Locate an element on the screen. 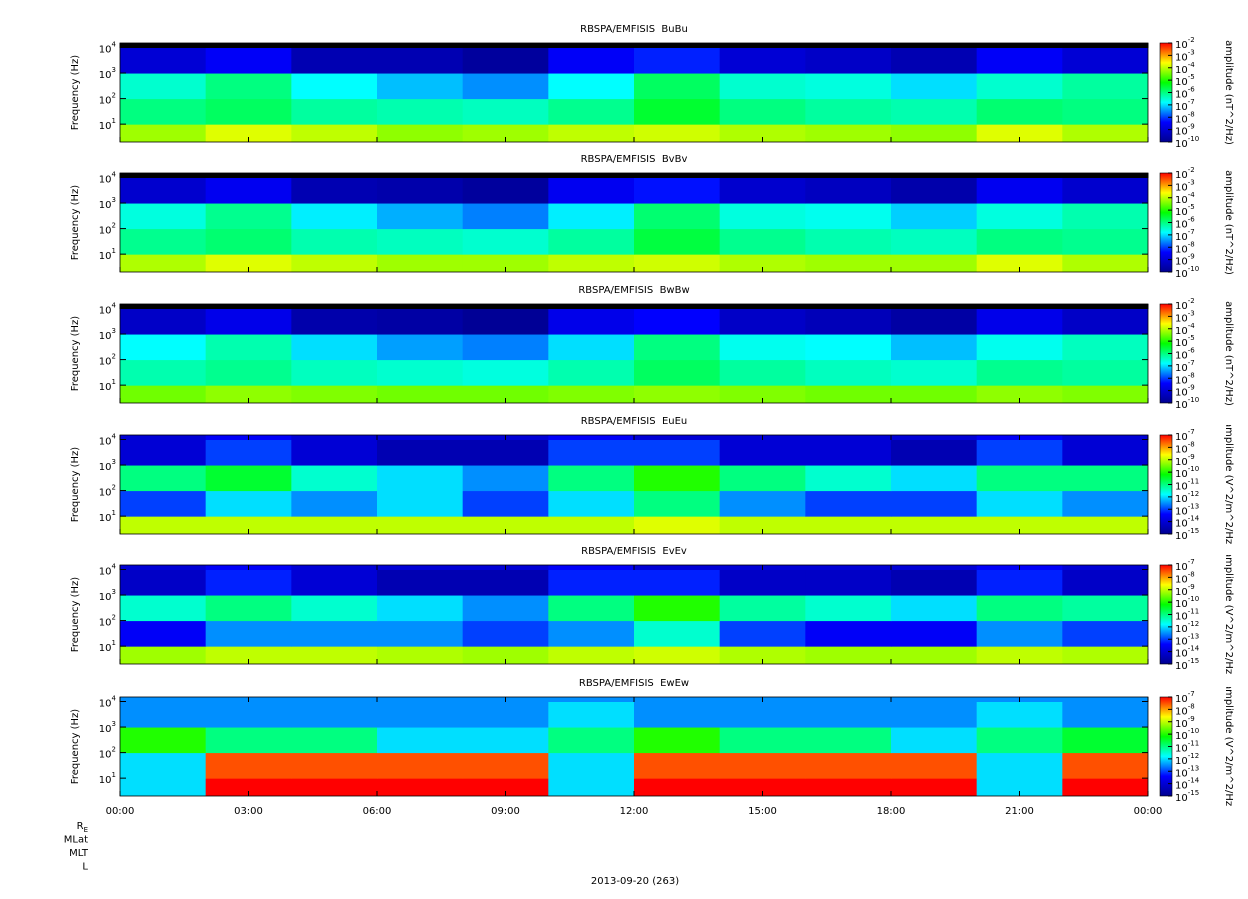 The width and height of the screenshot is (1248, 899). colorbar-tick-label-exponent: -3 is located at coordinates (1191, 52).